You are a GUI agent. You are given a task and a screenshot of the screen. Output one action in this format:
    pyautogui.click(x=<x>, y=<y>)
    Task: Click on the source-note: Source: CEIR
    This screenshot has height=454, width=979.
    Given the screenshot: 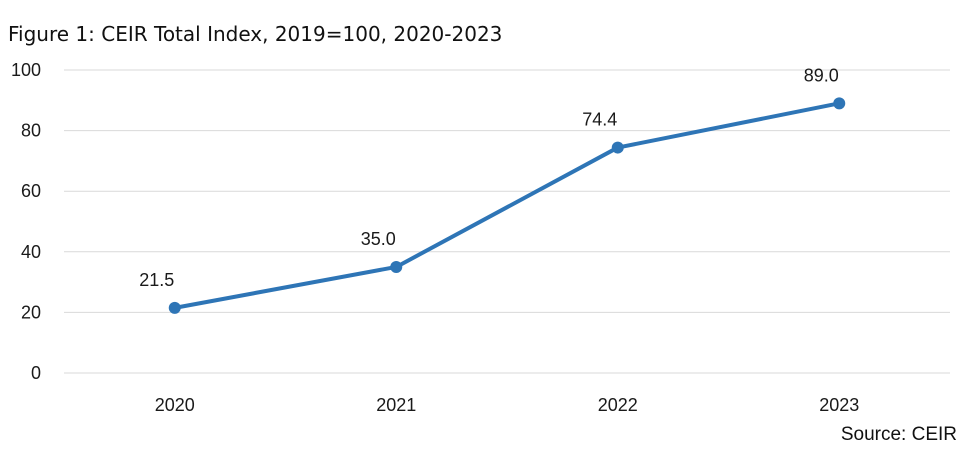 What is the action you would take?
    pyautogui.click(x=898, y=434)
    